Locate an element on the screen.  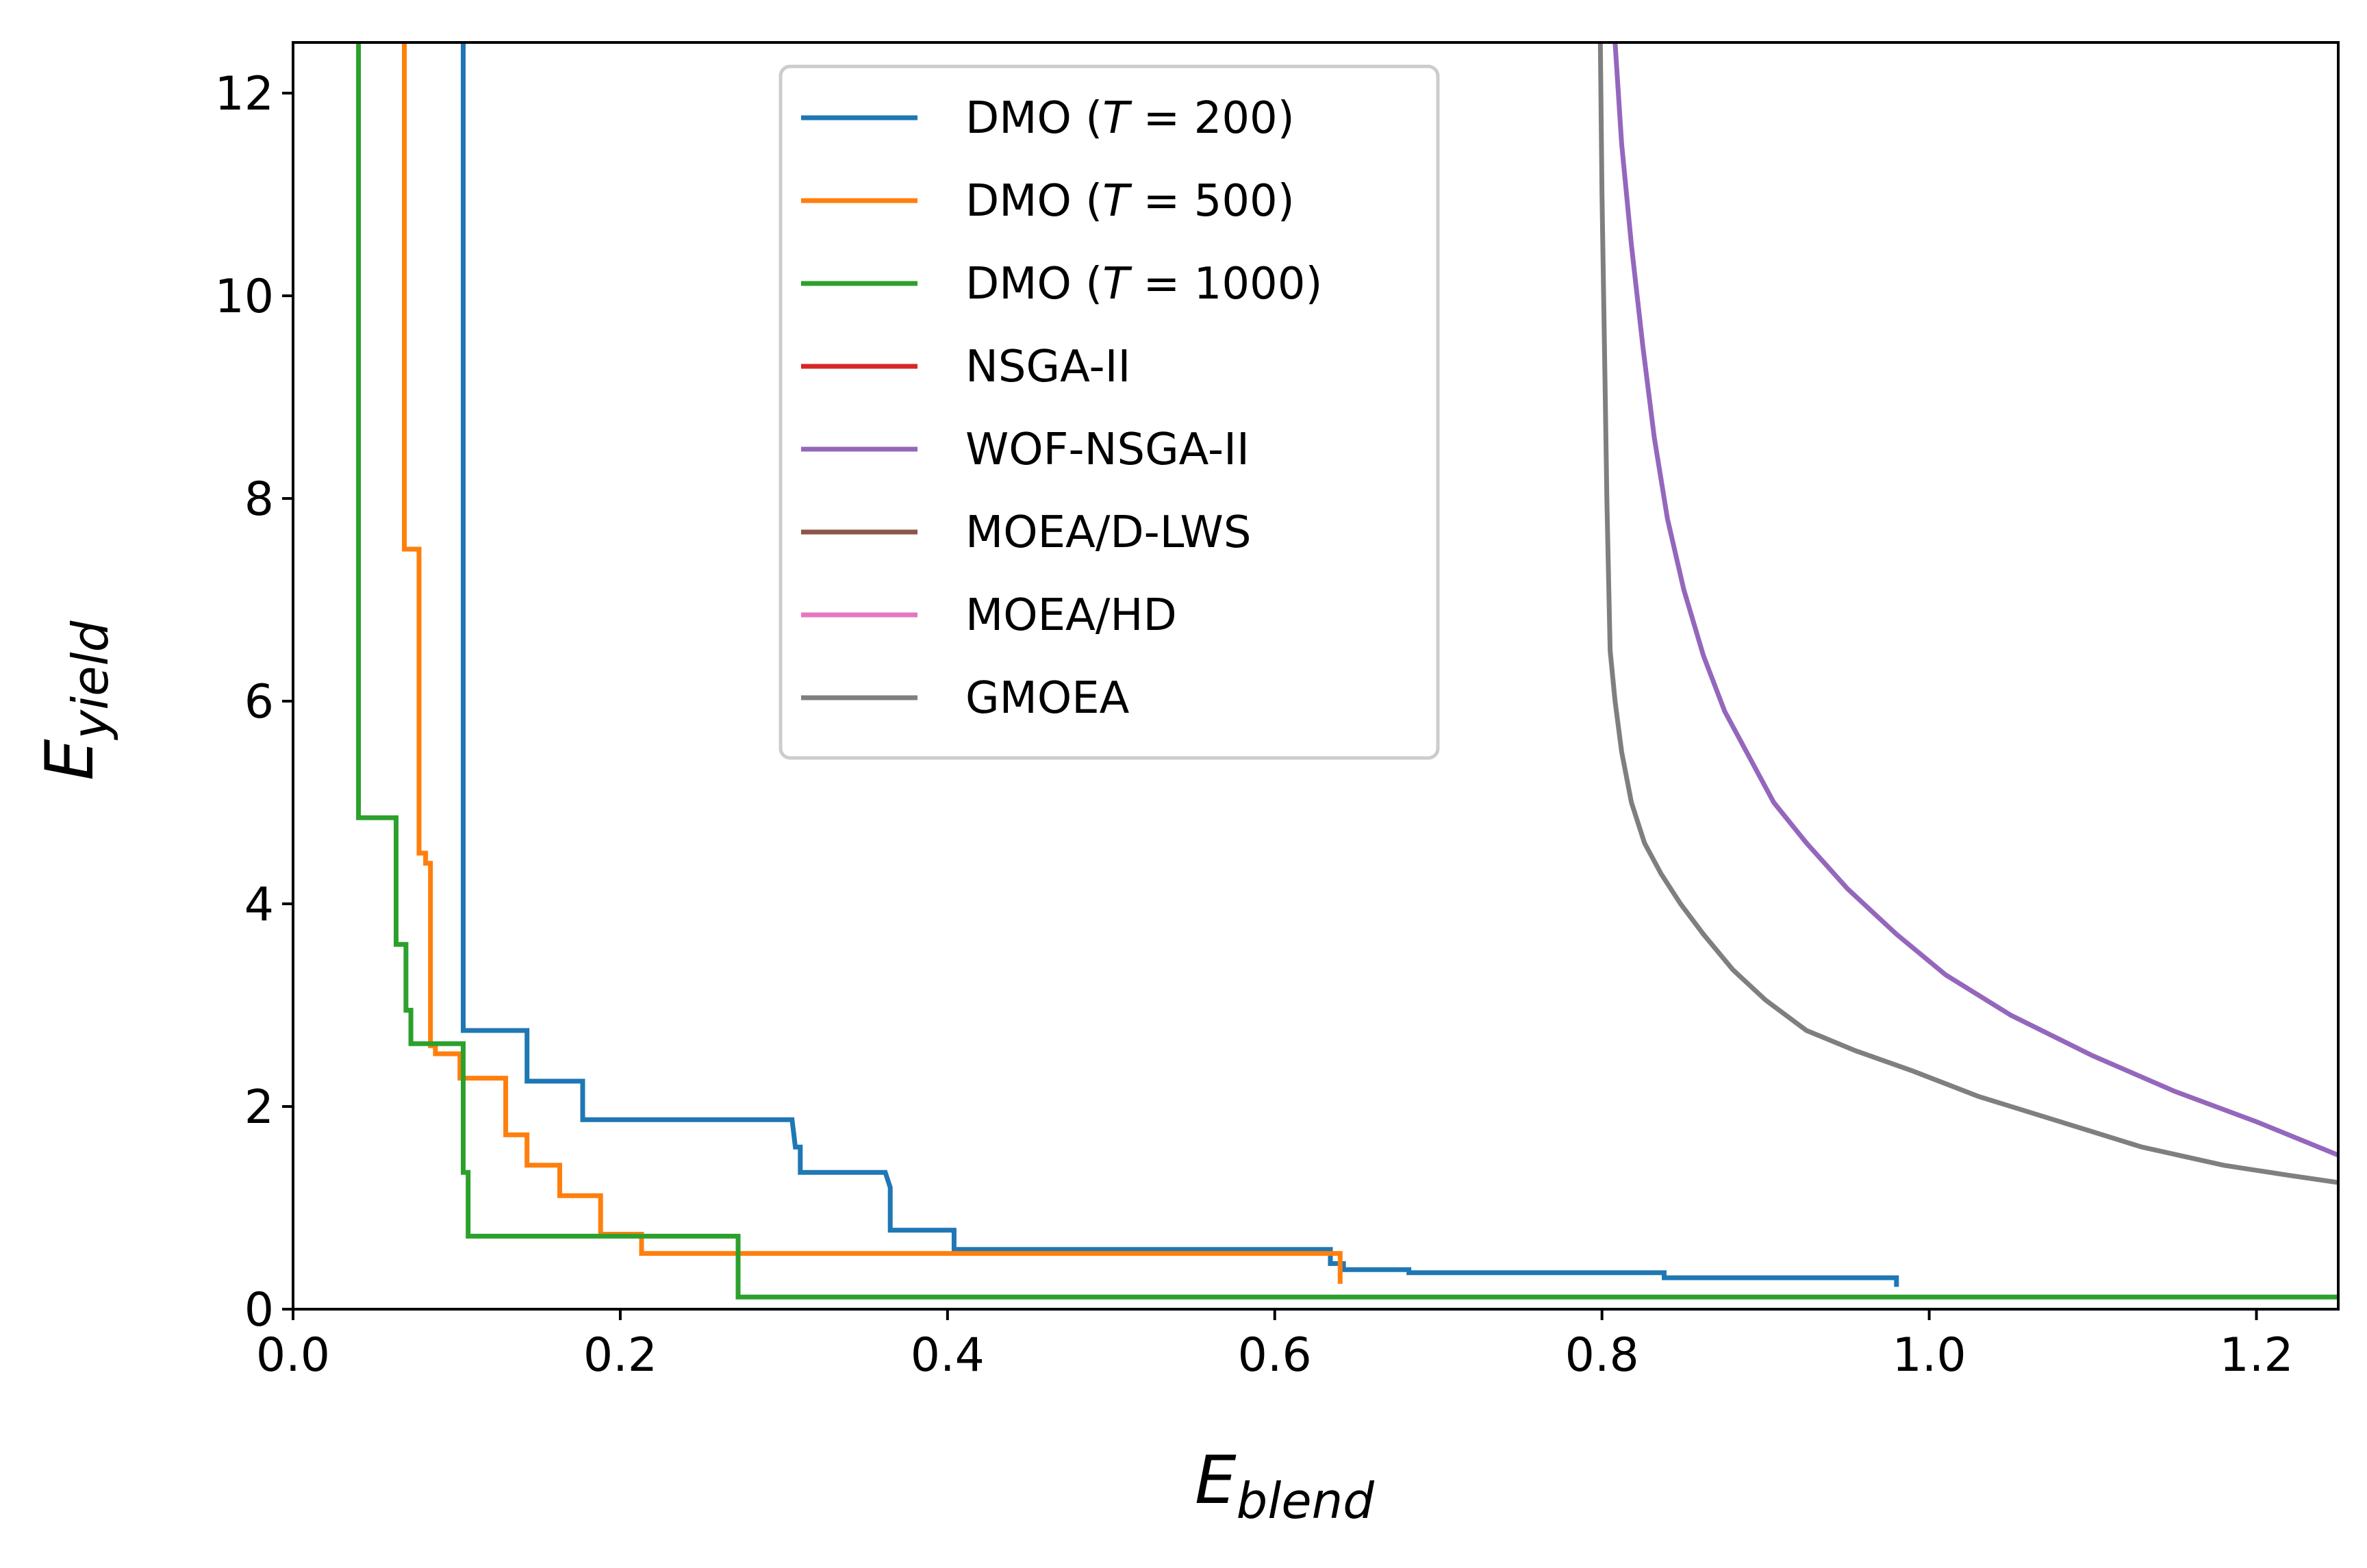
legend-box is located at coordinates (1109, 412).